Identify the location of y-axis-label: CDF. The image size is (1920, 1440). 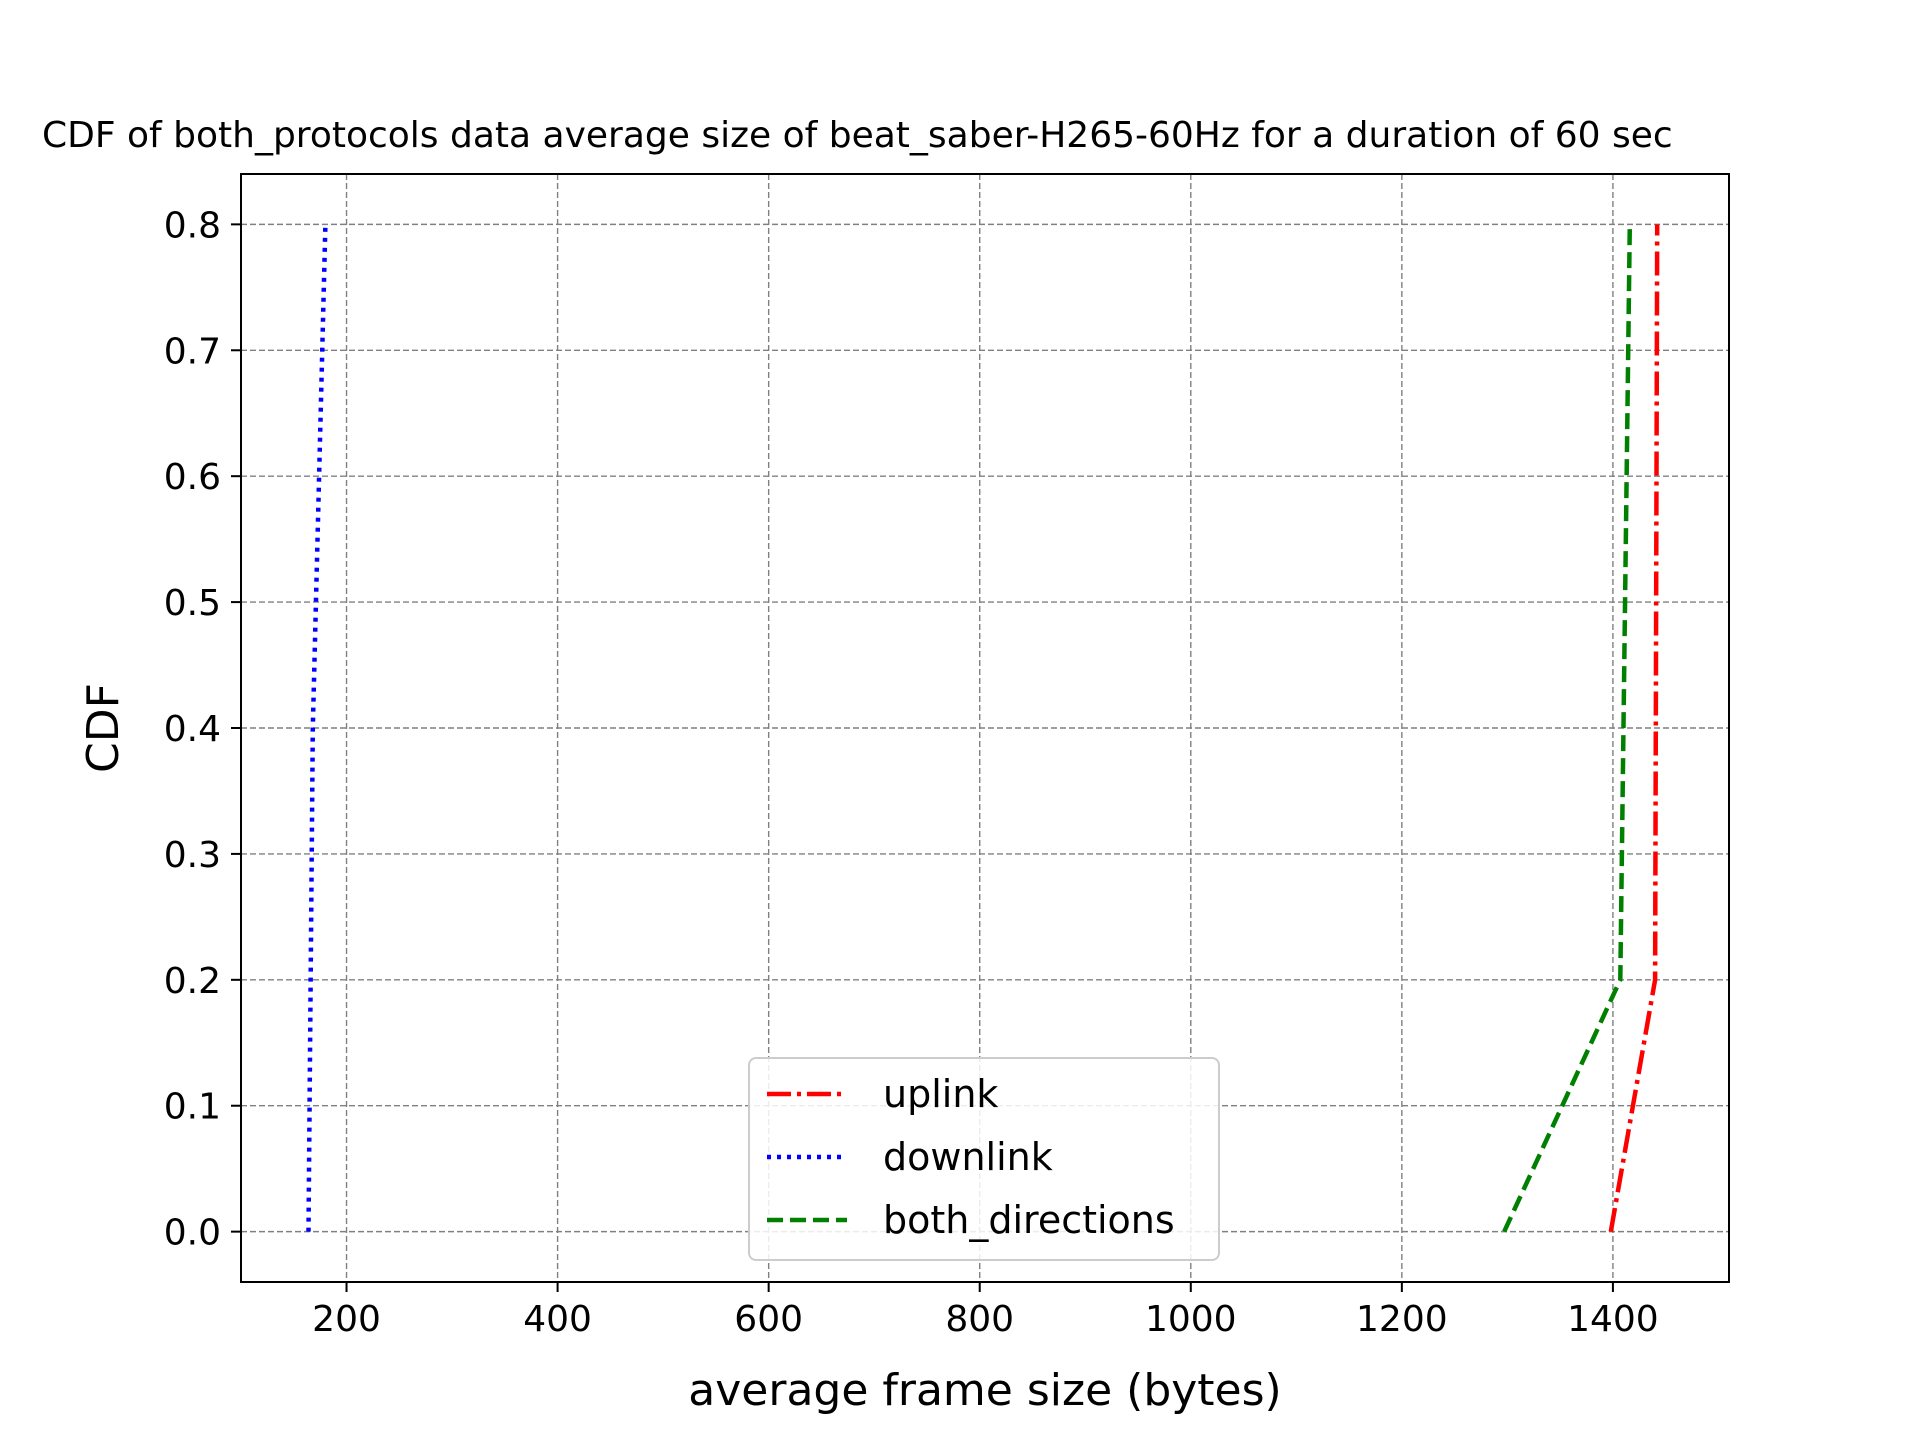
(103, 728).